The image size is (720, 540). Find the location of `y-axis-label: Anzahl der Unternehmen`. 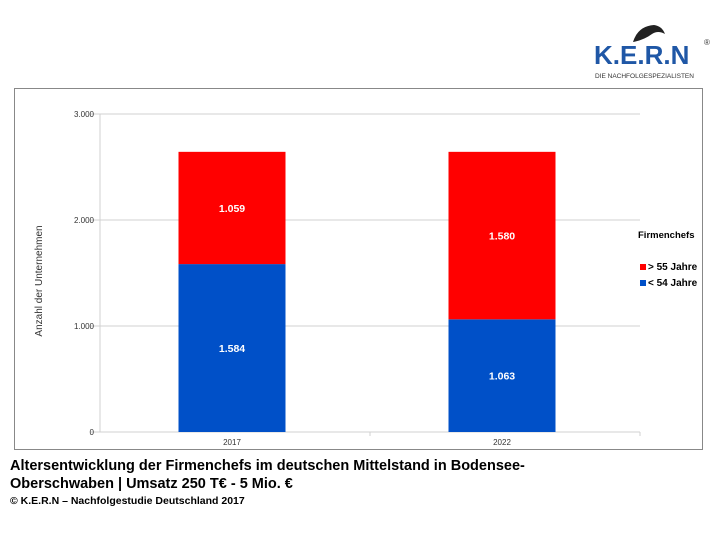

y-axis-label: Anzahl der Unternehmen is located at coordinates (39, 280).